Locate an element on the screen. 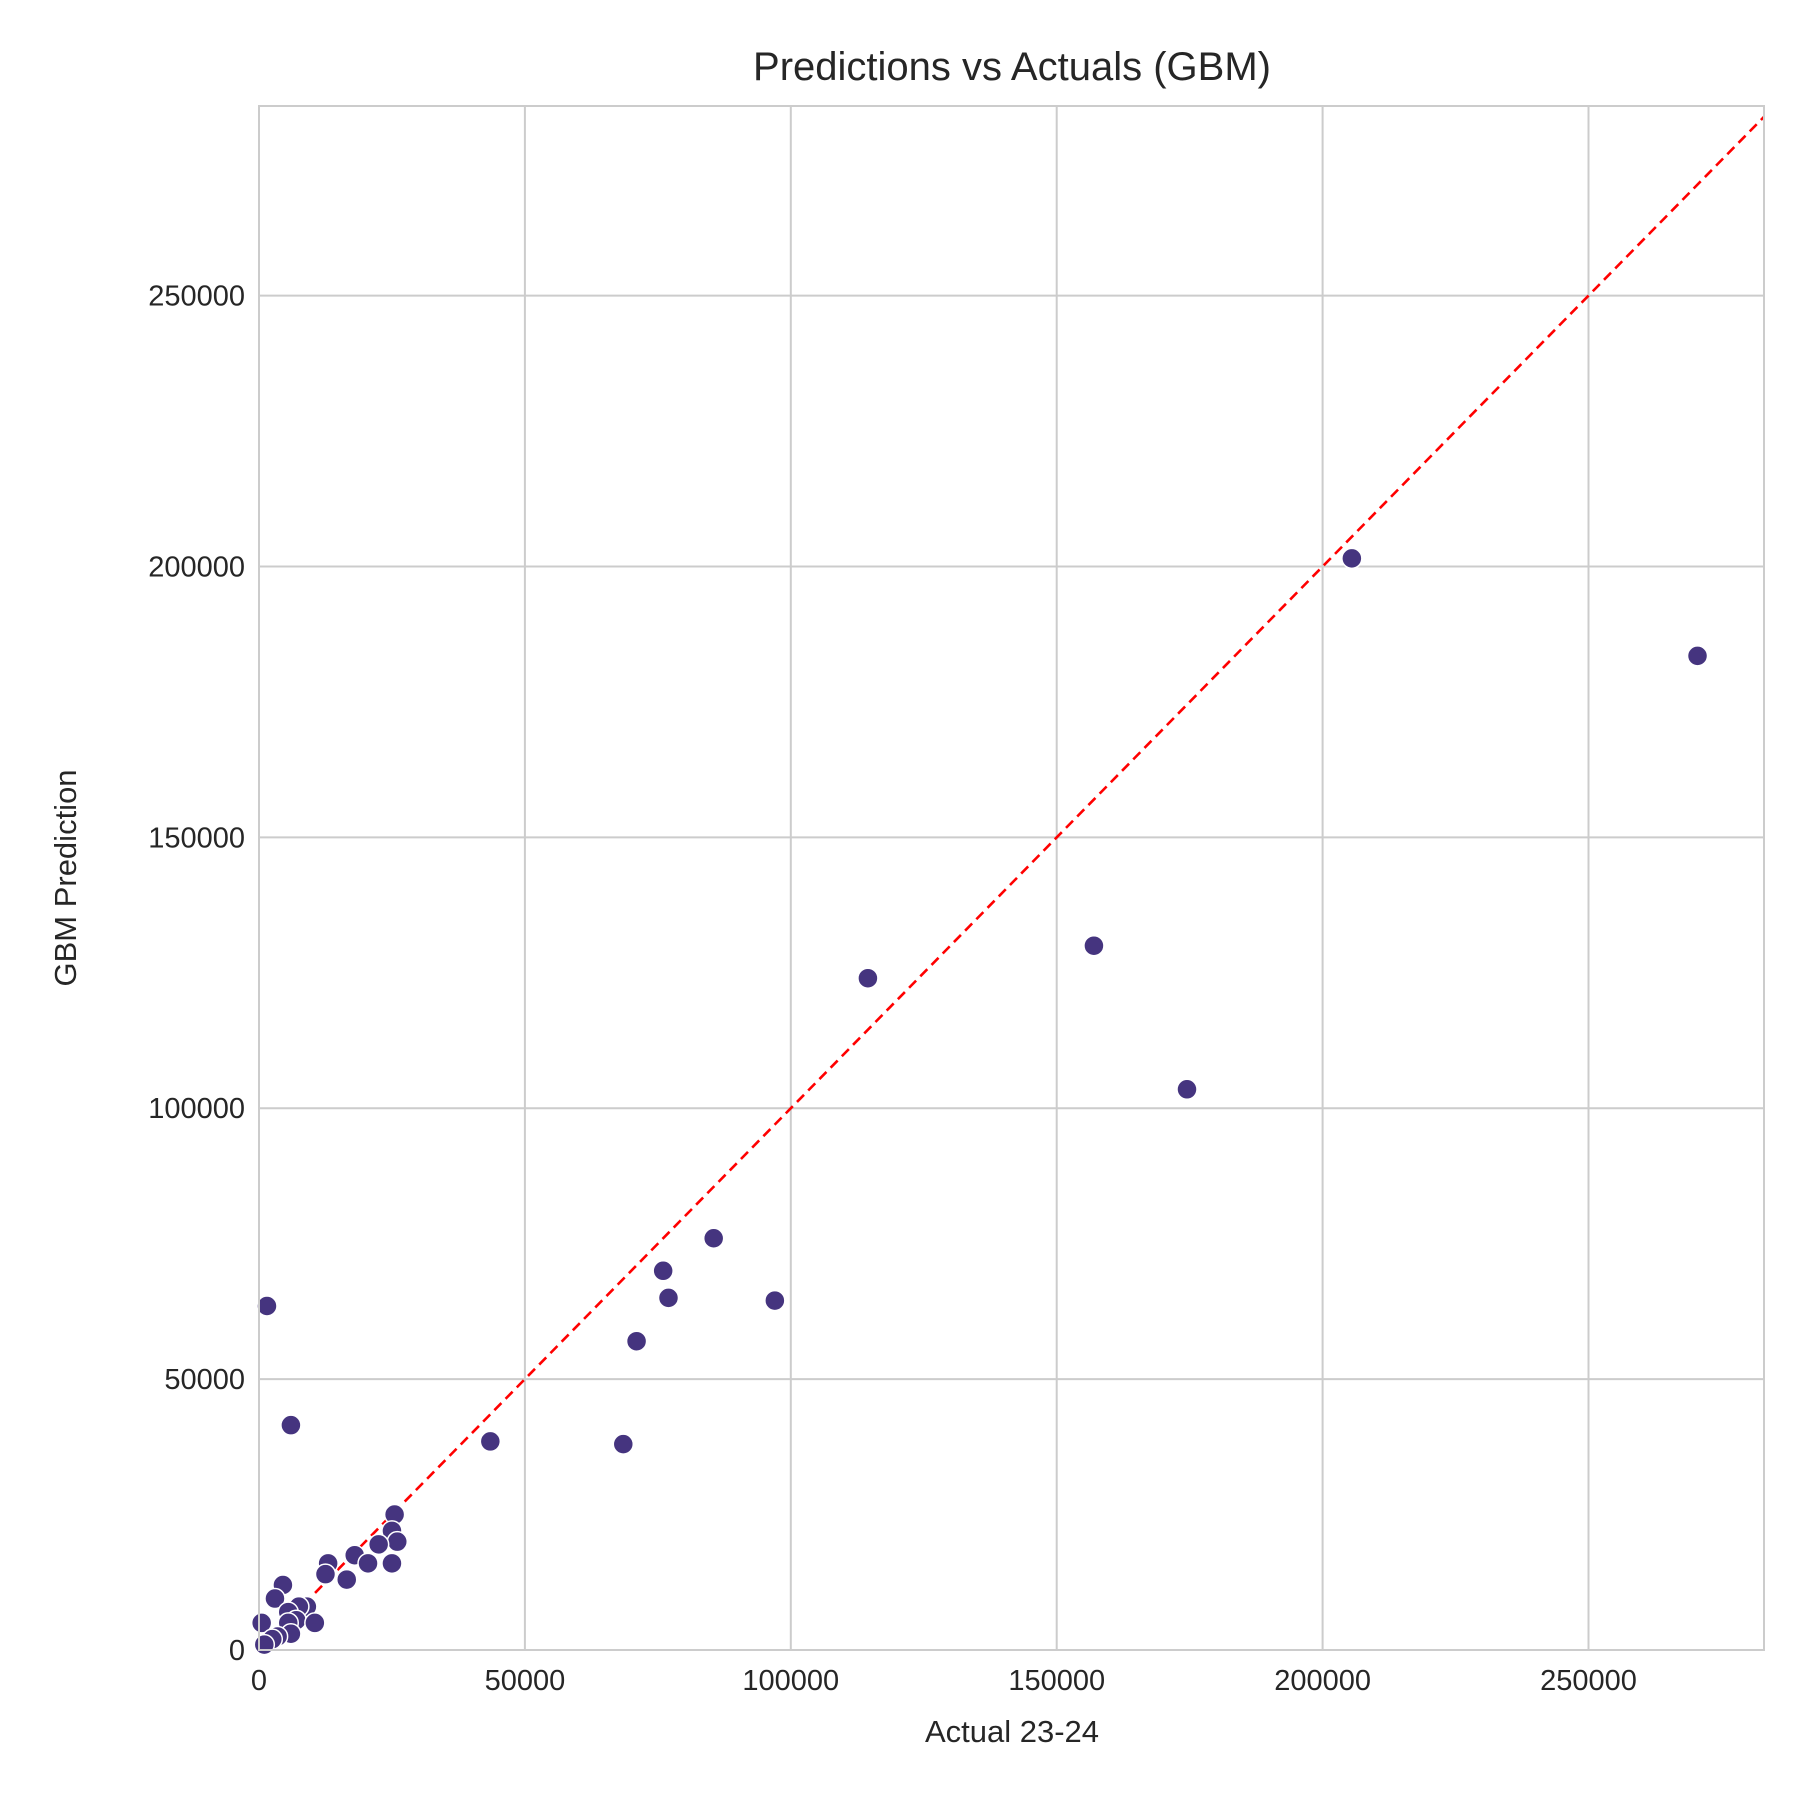  chart-title: Predictions vs Actuals (GBM) is located at coordinates (1012, 67).